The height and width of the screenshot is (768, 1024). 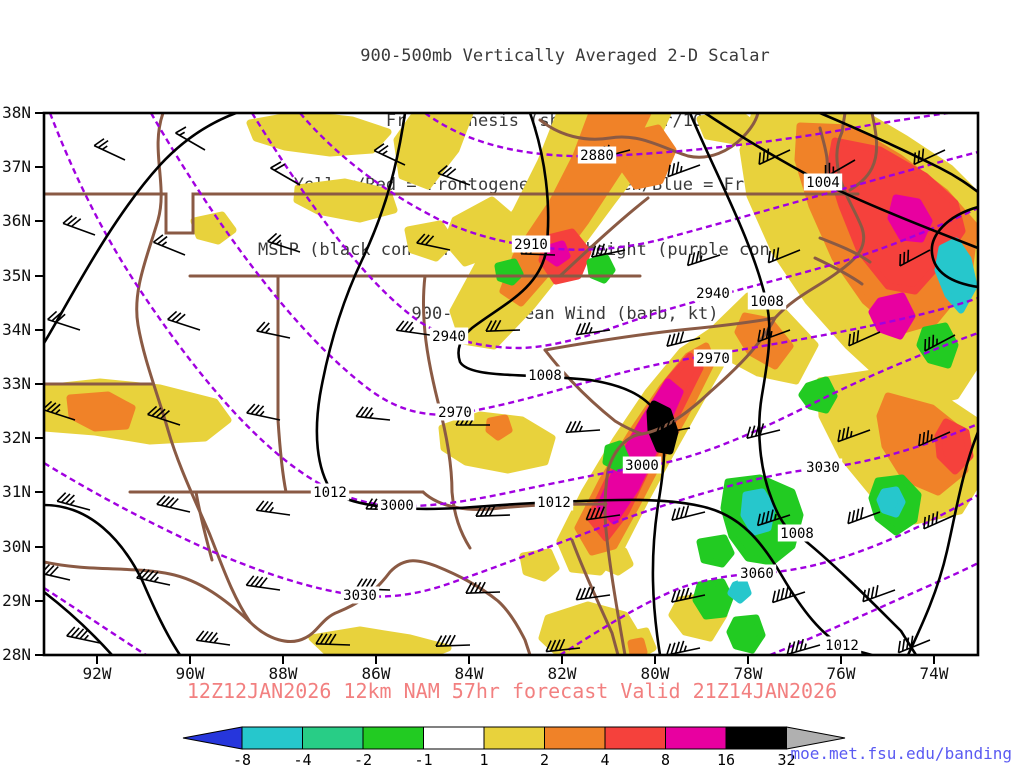 What do you see at coordinates (786, 759) in the screenshot?
I see `colorbar-tick-label: 32` at bounding box center [786, 759].